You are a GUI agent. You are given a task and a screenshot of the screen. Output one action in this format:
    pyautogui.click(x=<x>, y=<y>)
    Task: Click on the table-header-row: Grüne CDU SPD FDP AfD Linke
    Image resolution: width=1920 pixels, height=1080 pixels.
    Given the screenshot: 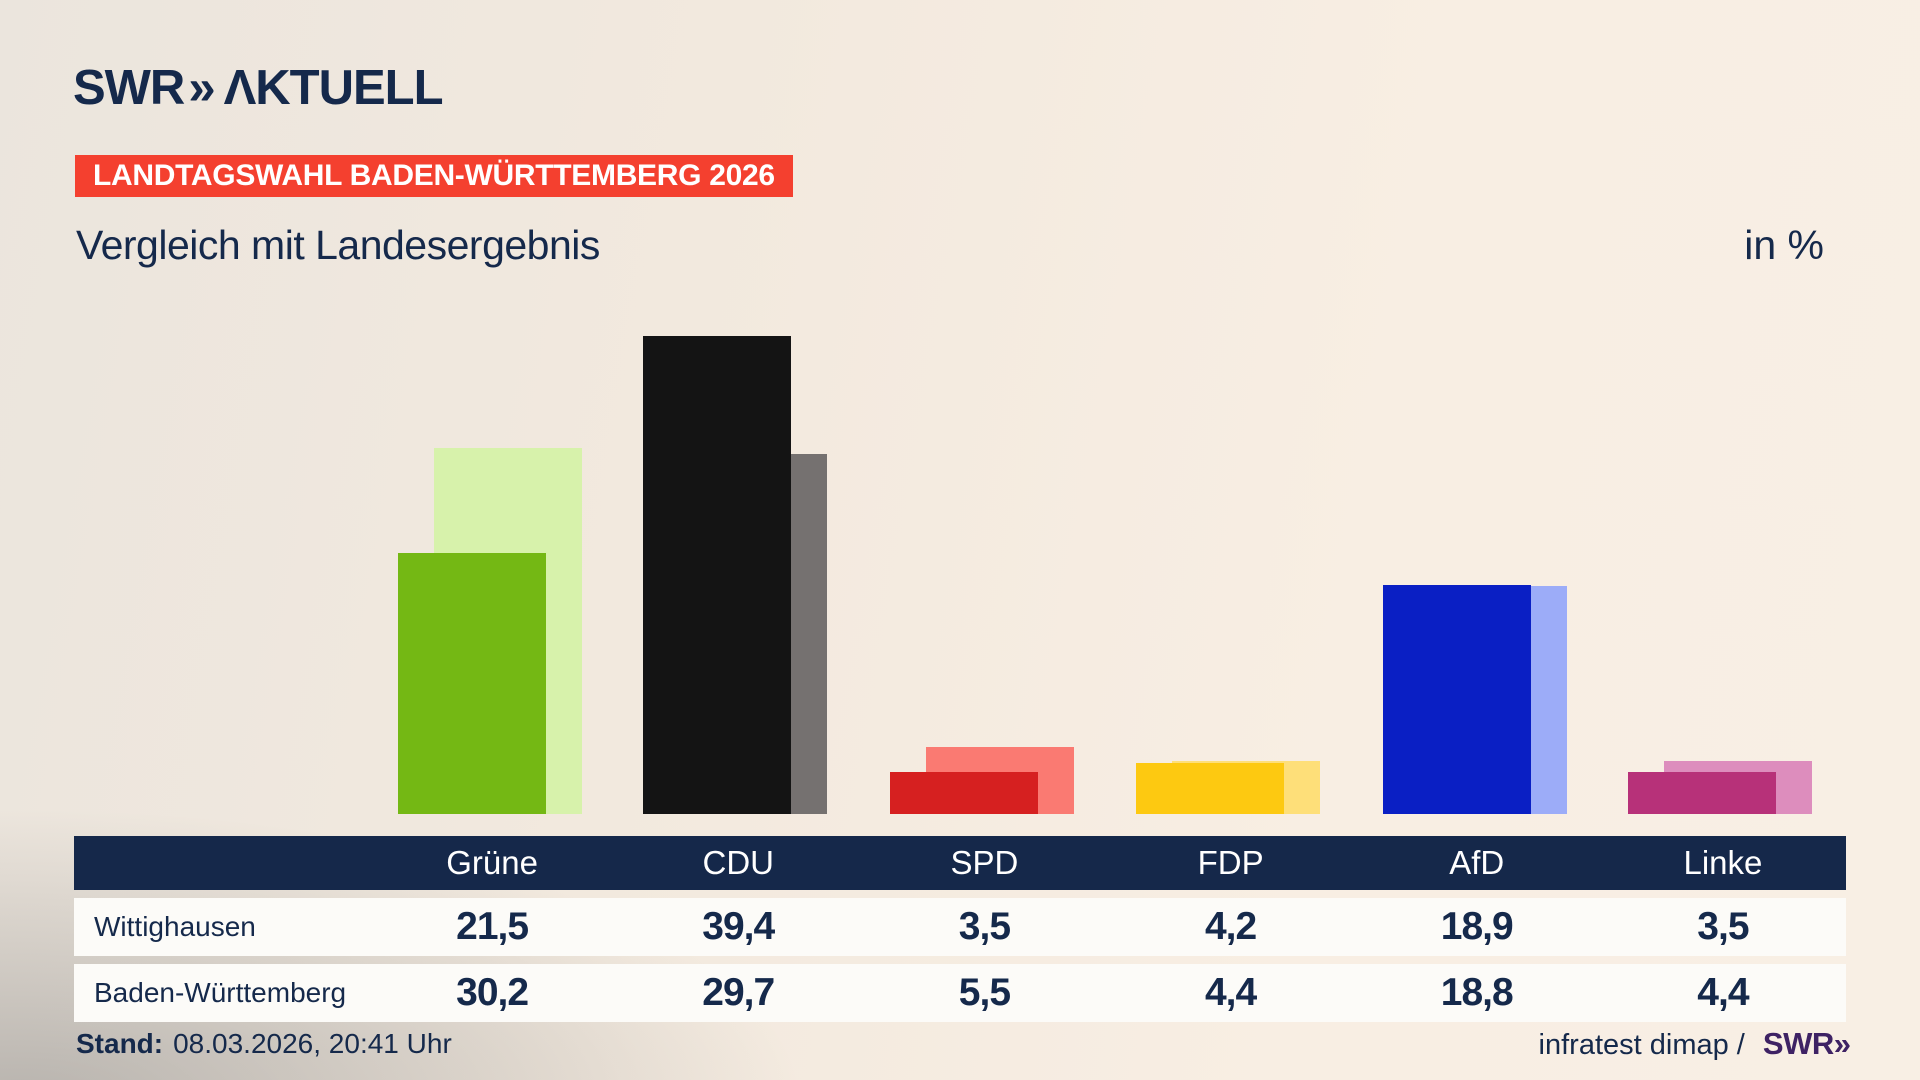 What is the action you would take?
    pyautogui.click(x=960, y=863)
    